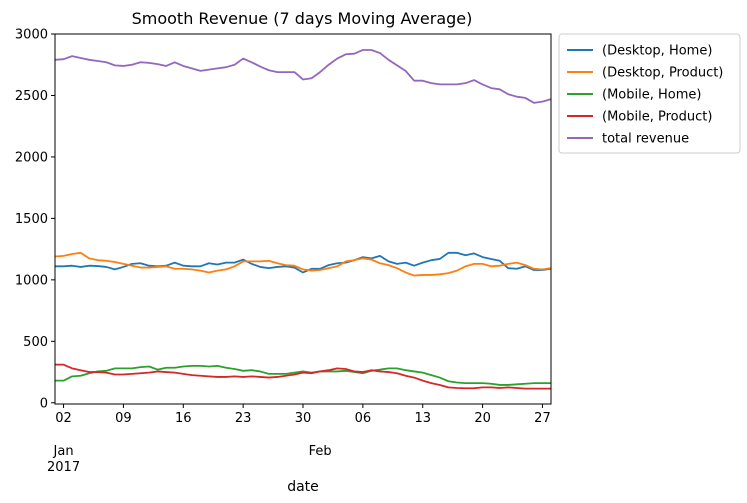 The width and height of the screenshot is (747, 503). I want to click on x-month-label: Jan, so click(63, 451).